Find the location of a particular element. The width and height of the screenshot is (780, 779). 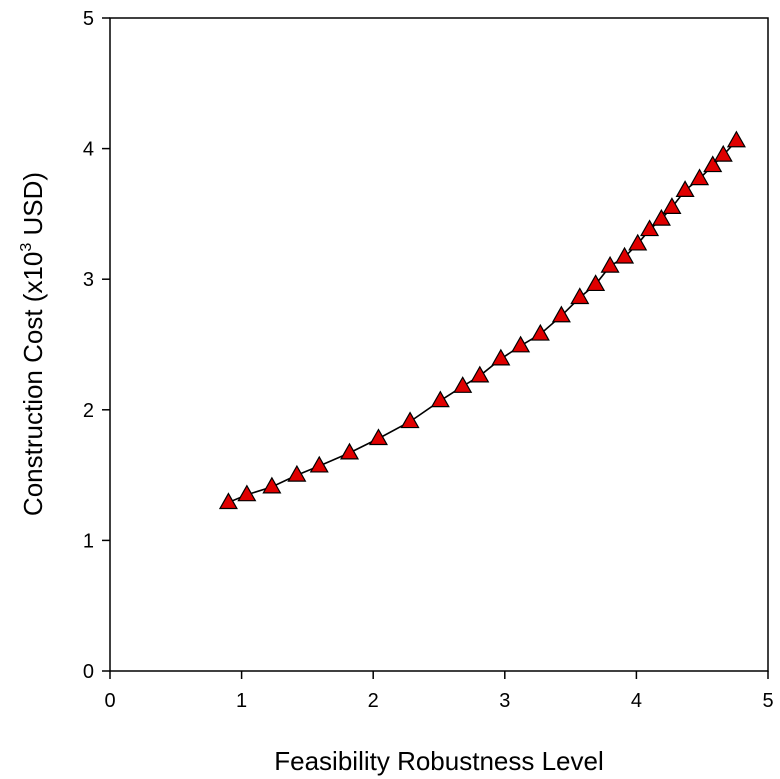

y-tick-label: 2 is located at coordinates (88, 411).